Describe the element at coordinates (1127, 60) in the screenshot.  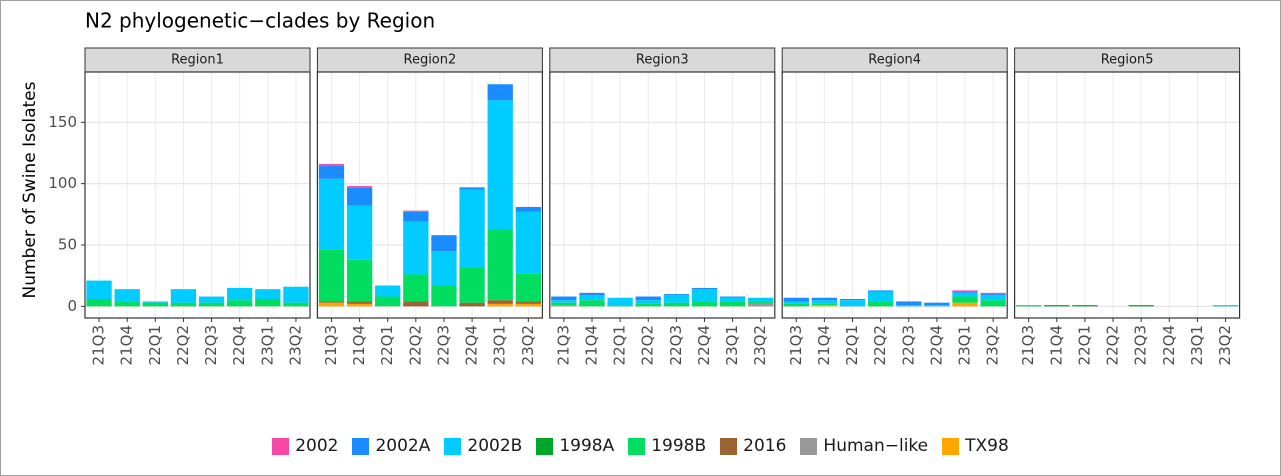
I see `strip-title: Region5` at that location.